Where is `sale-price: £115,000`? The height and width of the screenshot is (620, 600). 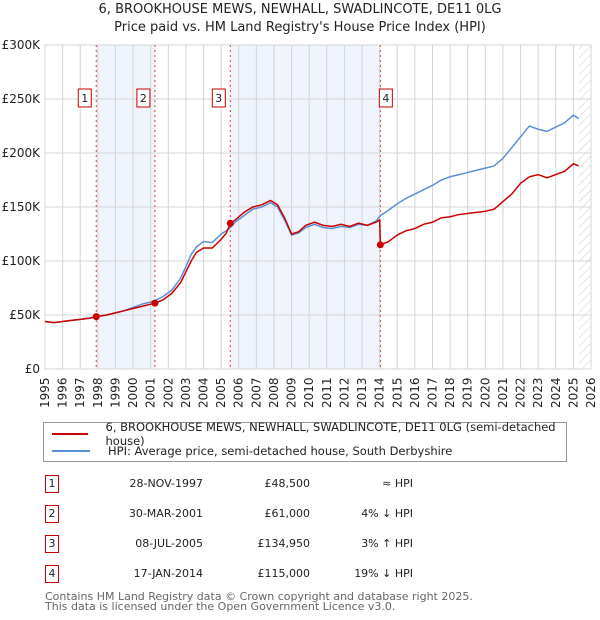
sale-price: £115,000 is located at coordinates (284, 573).